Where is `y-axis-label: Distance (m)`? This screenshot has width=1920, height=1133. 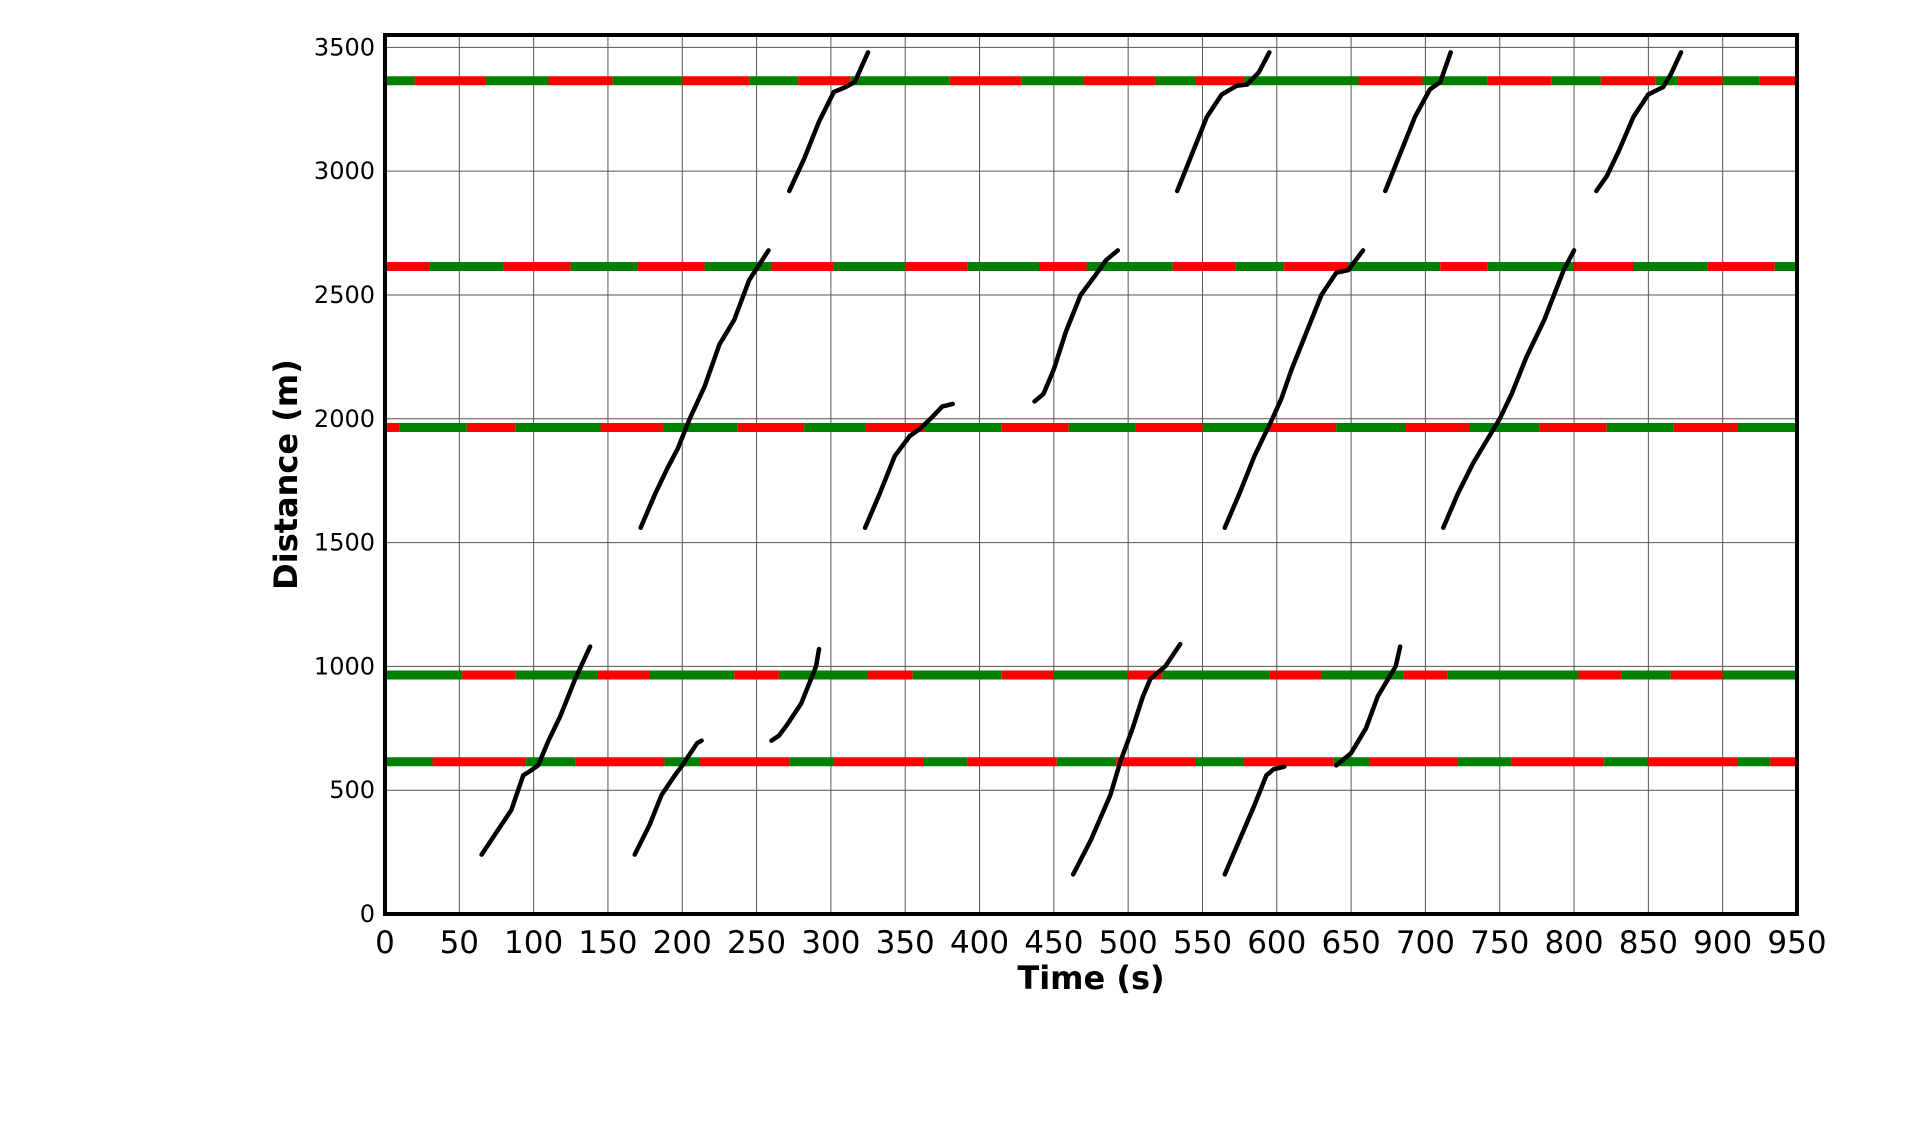 y-axis-label: Distance (m) is located at coordinates (286, 474).